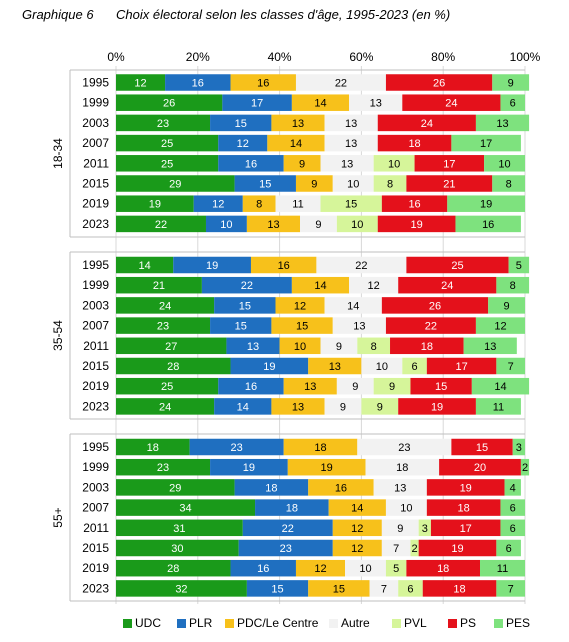 Image resolution: width=569 pixels, height=642 pixels. Describe the element at coordinates (185, 509) in the screenshot. I see `data-label: 34` at that location.